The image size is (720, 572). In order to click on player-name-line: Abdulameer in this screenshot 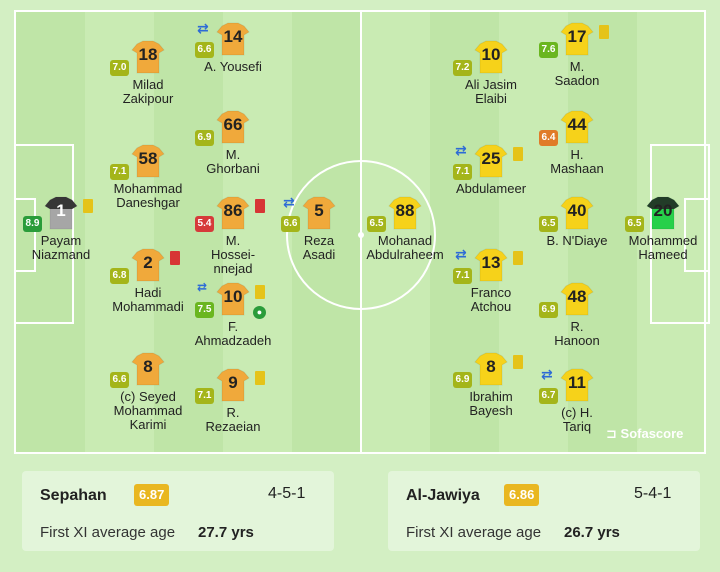, I will do `click(491, 188)`.